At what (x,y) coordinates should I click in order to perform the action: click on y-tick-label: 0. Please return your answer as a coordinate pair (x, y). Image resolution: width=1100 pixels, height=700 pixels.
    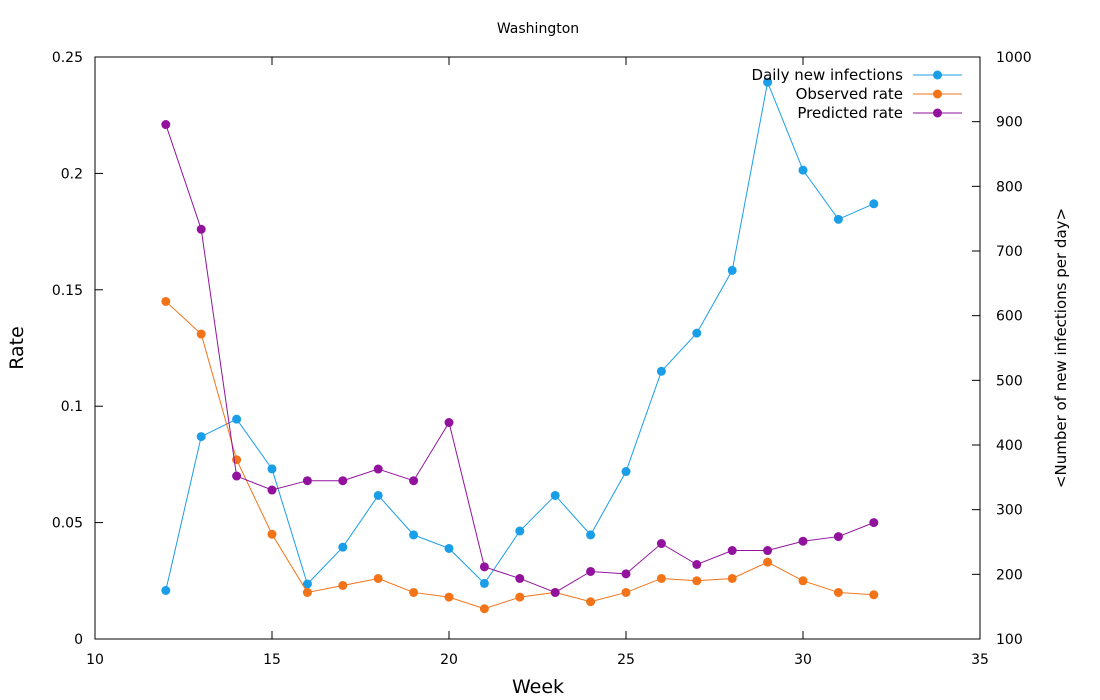
    Looking at the image, I should click on (78, 640).